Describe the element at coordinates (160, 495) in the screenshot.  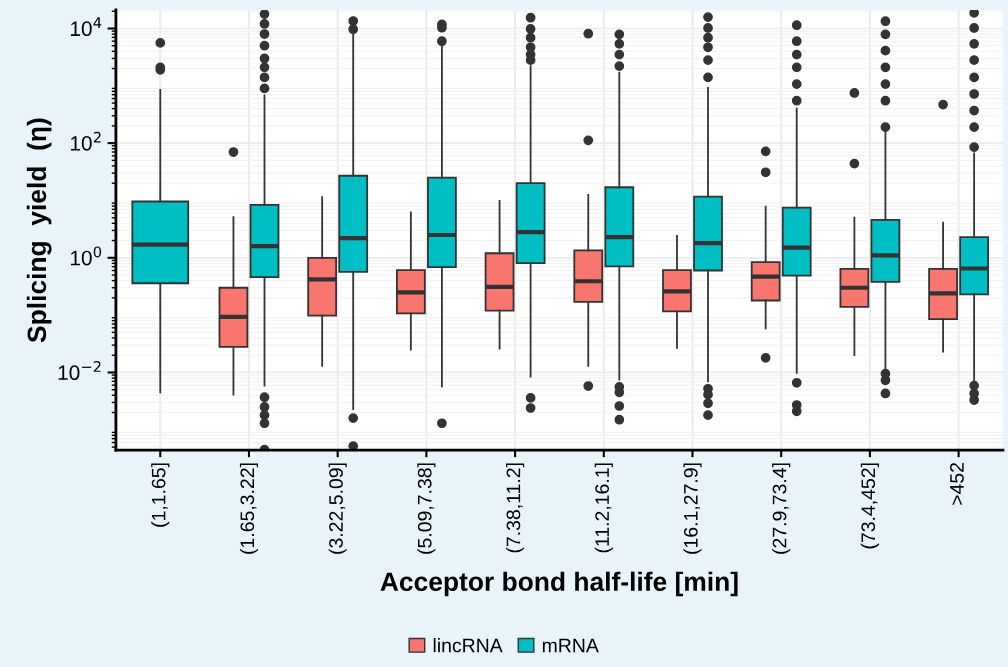
I see `x-tick-label: (1,1.65]` at that location.